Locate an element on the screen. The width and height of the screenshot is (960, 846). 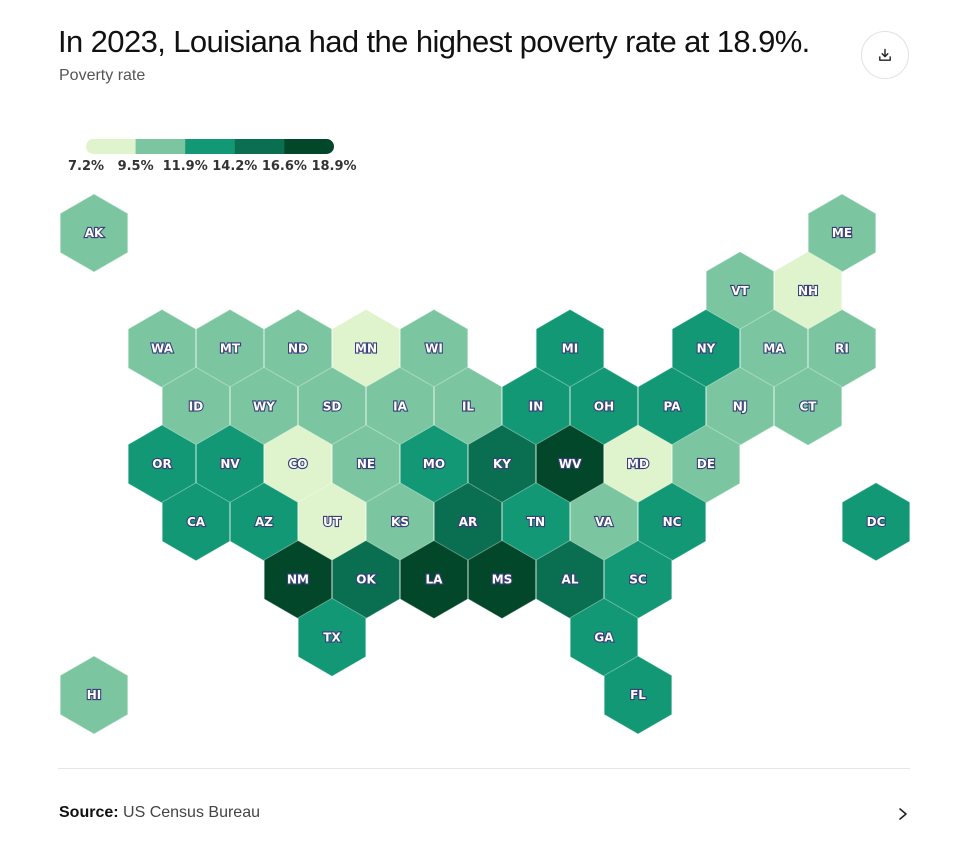
state-hex-tn: TN is located at coordinates (536, 522).